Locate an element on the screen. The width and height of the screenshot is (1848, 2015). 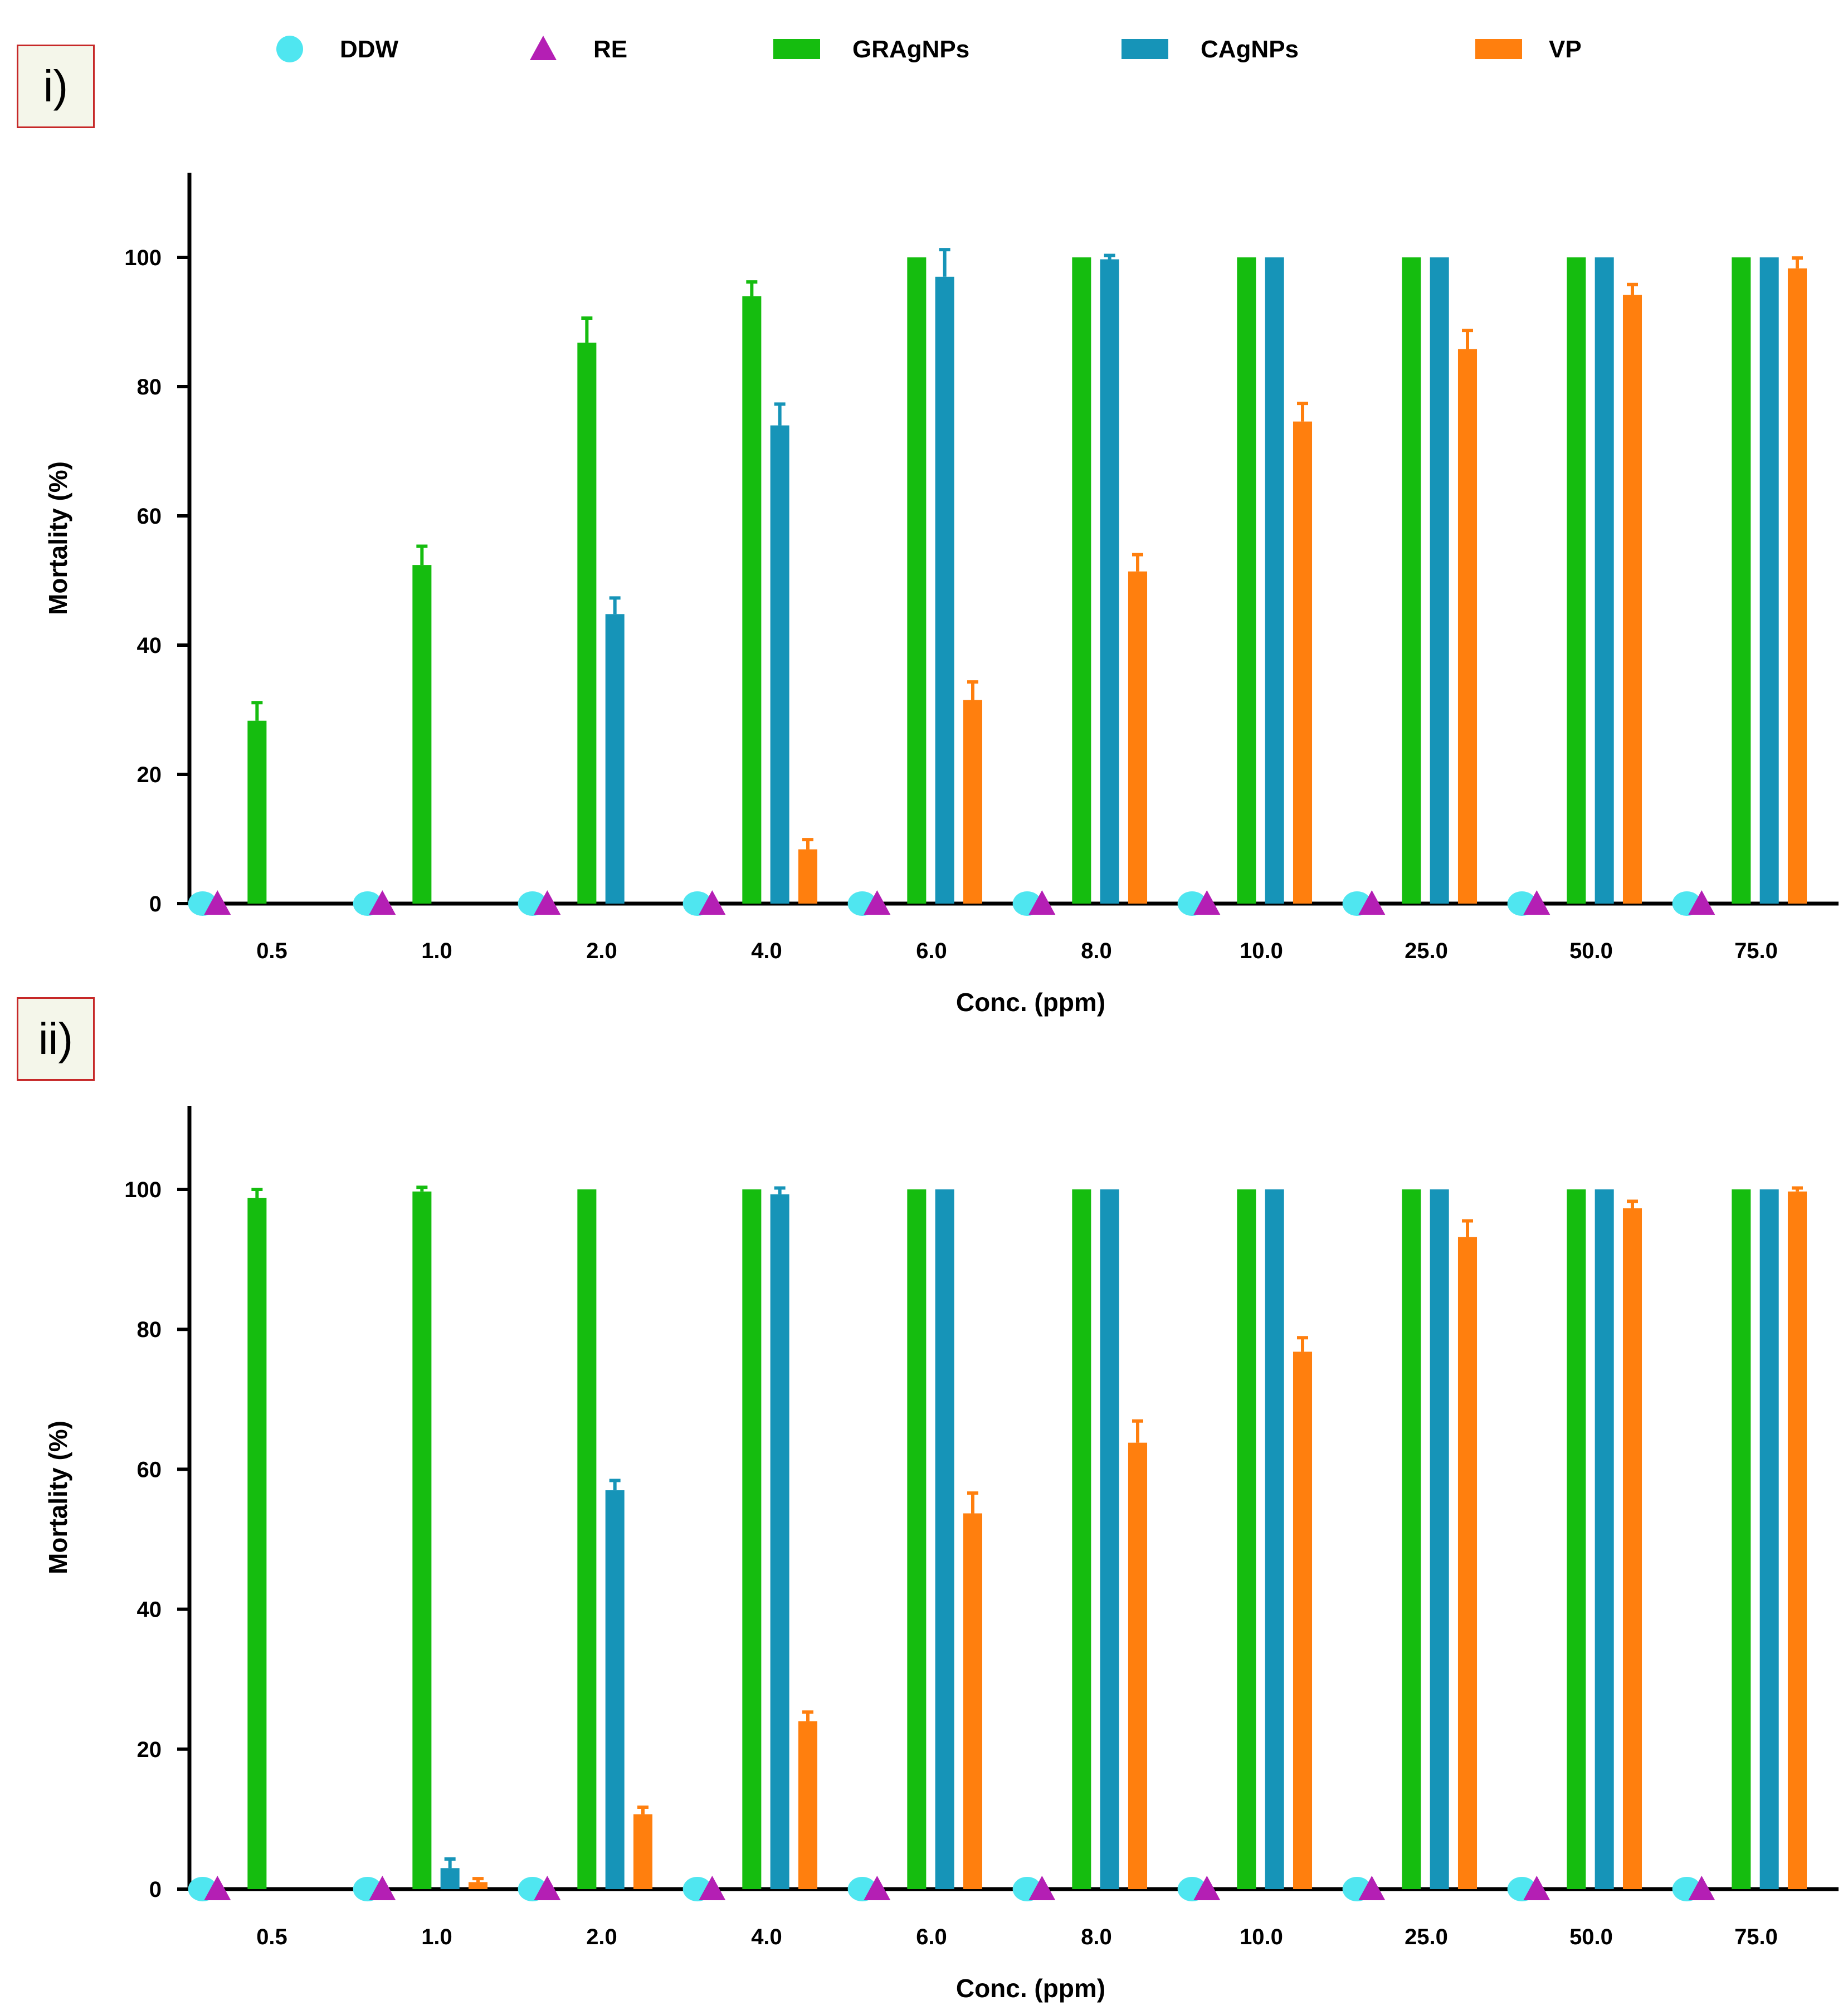
legend-marker-re is located at coordinates (544, 48).